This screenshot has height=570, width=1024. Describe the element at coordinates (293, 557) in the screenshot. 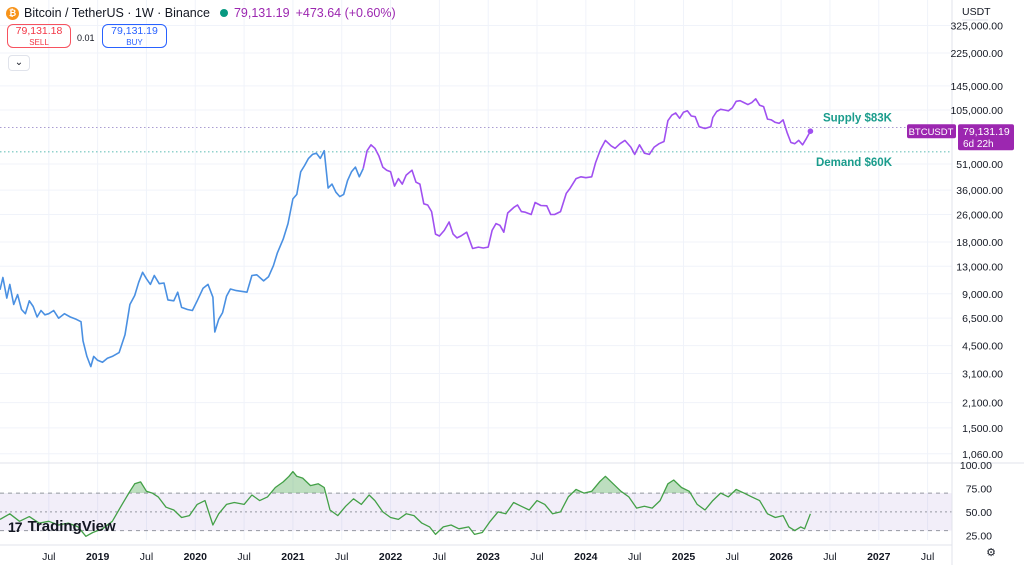

I see `time-tick-label: 2021` at that location.